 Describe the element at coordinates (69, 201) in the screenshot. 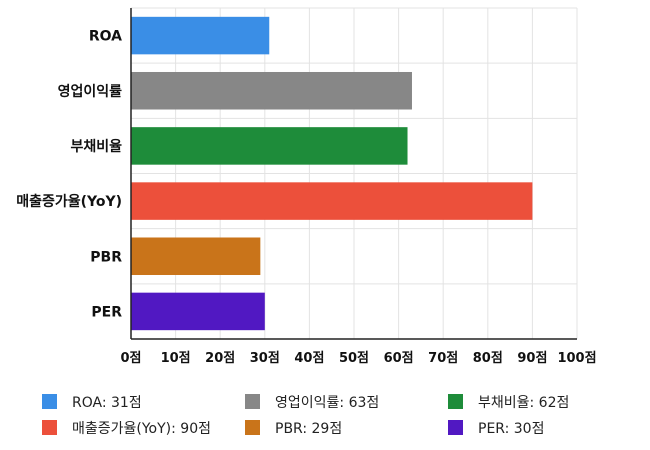

I see `category-label: 매출증가율(YoY)` at that location.